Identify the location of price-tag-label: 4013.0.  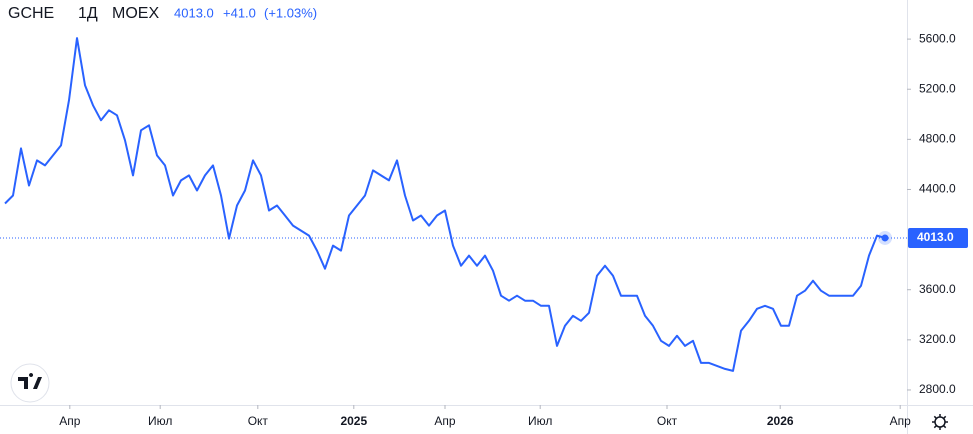
(935, 237).